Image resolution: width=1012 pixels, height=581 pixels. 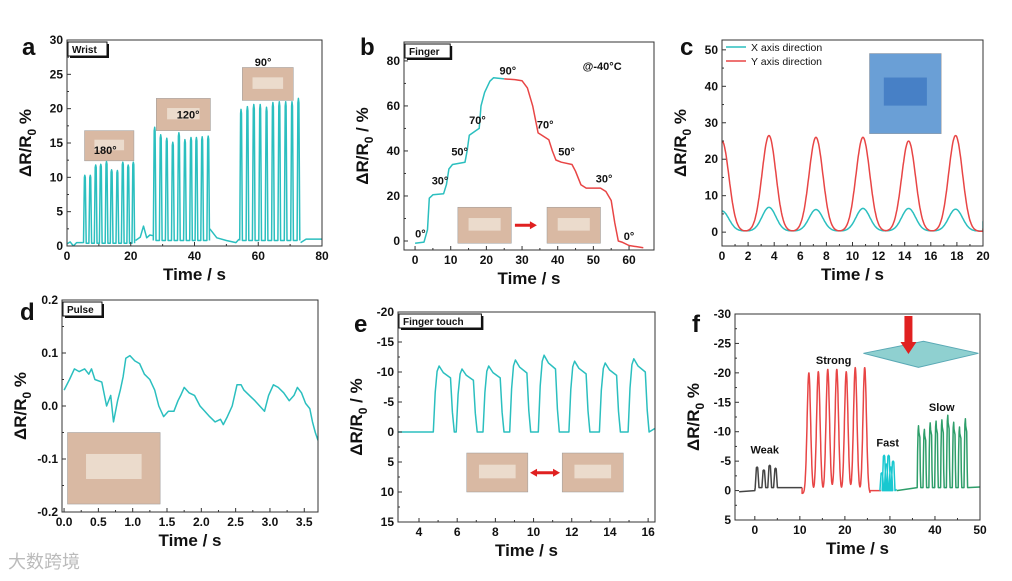 I want to click on tag-label: Finger touch, so click(x=433, y=322).